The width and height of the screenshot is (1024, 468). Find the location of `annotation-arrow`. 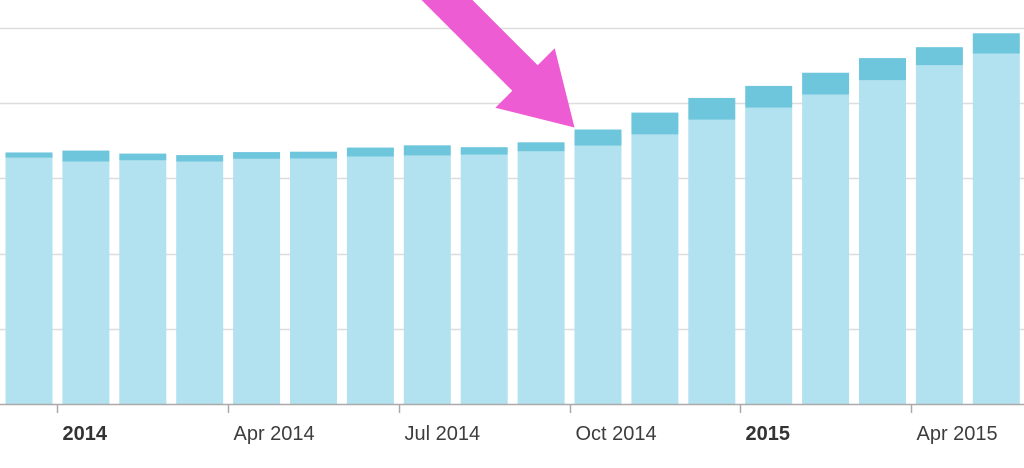

annotation-arrow is located at coordinates (498, 64).